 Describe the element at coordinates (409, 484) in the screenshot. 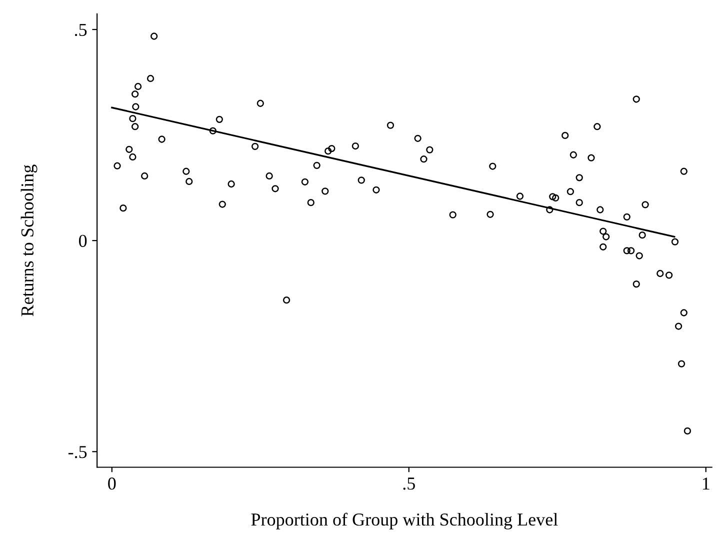

I see `x-tick-label: .5` at that location.